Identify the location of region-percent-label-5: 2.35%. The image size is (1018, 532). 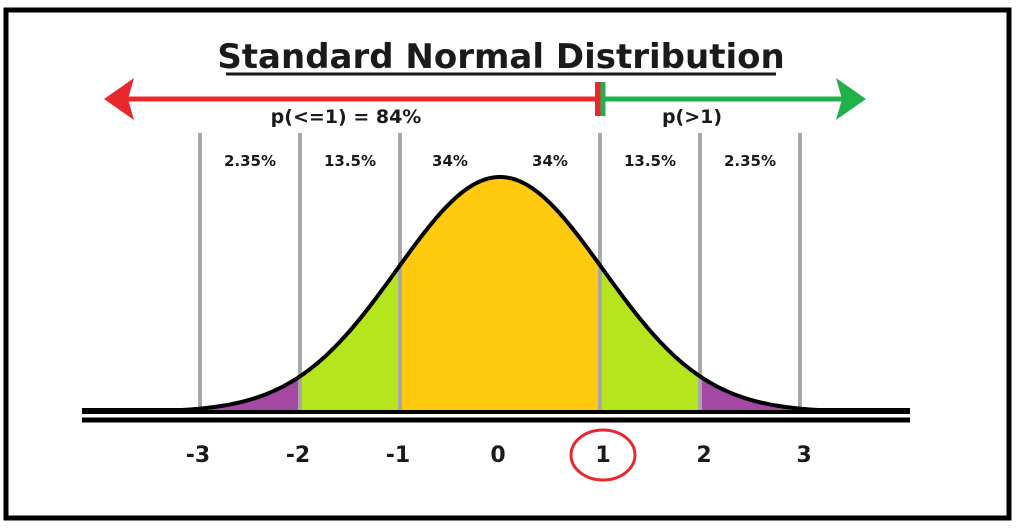
(750, 161).